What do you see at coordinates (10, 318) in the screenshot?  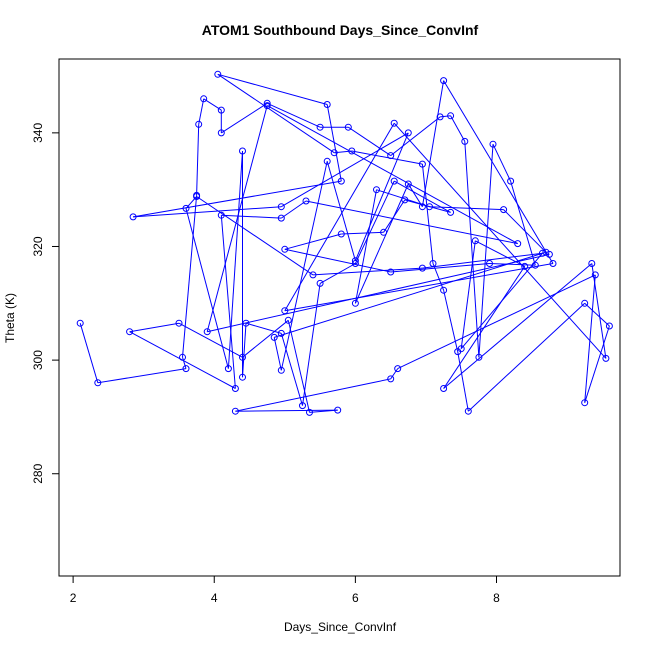 I see `y-axis-label: Theta (K)` at bounding box center [10, 318].